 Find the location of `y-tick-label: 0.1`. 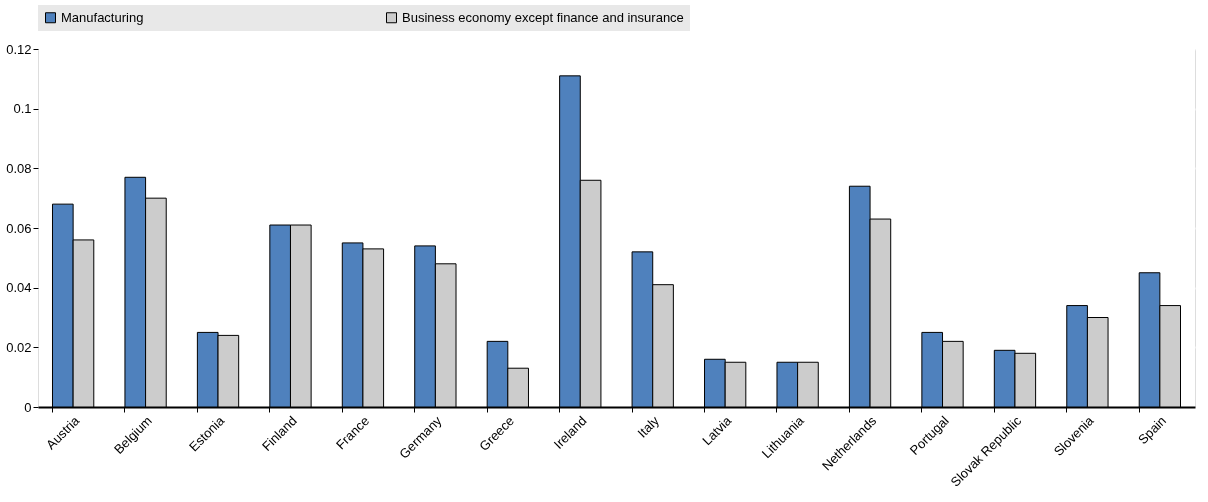

y-tick-label: 0.1 is located at coordinates (22, 109).